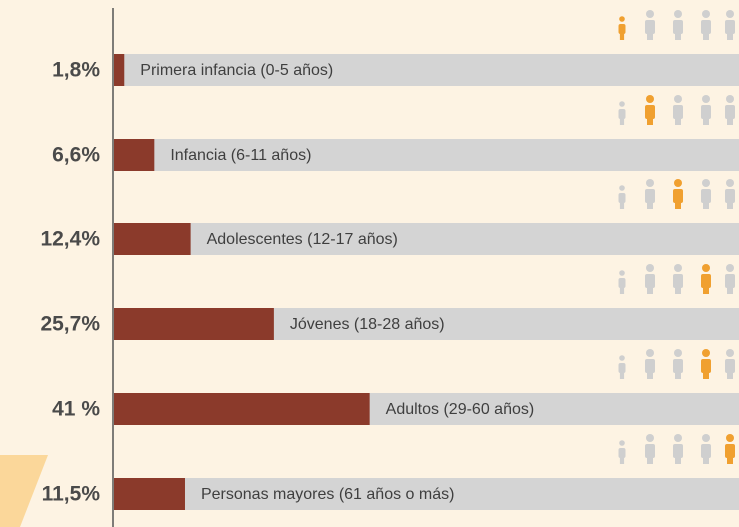 The height and width of the screenshot is (527, 739). Describe the element at coordinates (76, 70) in the screenshot. I see `value-label: 1,8%` at that location.